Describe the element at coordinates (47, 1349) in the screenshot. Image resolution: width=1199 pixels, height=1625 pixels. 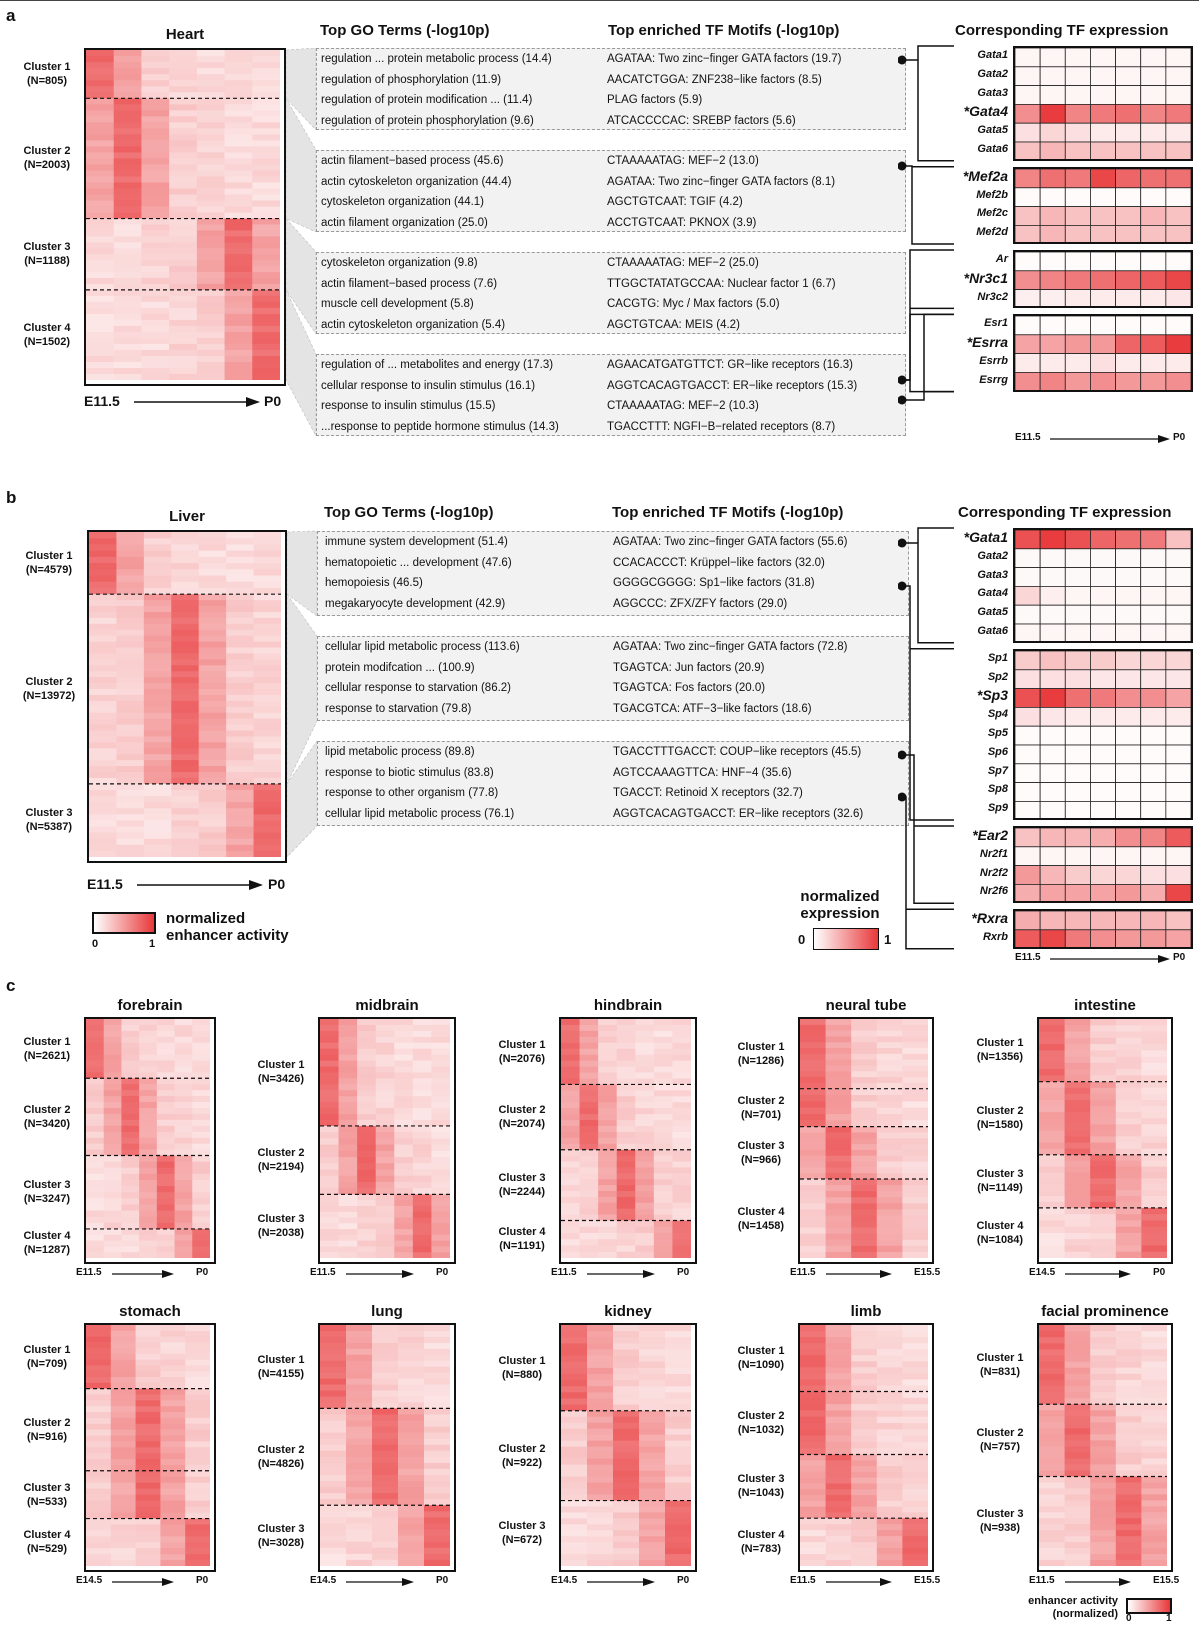
I see `cluster-name: Cluster 1` at that location.